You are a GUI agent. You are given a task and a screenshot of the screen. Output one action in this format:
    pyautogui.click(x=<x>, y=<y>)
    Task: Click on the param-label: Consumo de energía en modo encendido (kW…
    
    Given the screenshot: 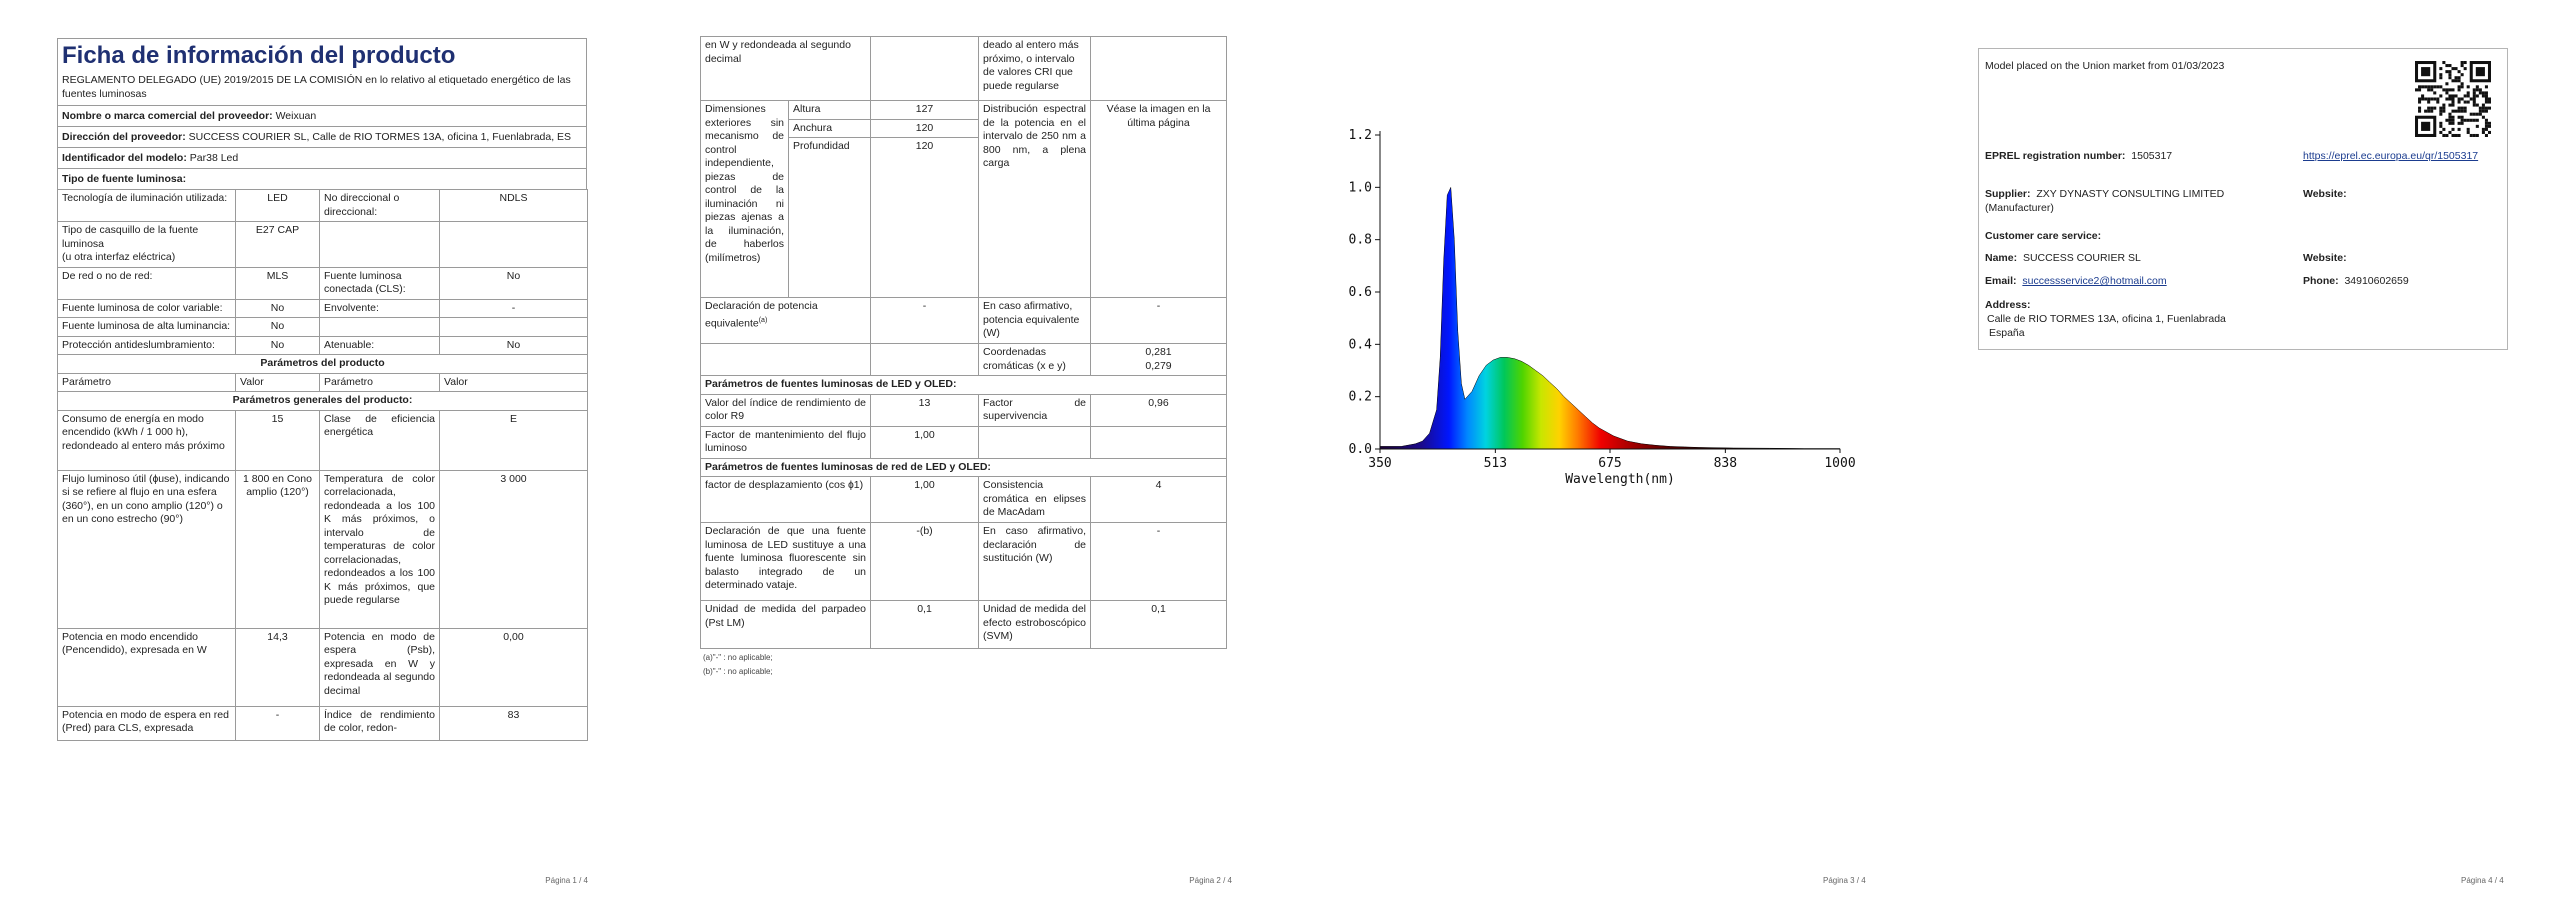 What is the action you would take?
    pyautogui.click(x=146, y=440)
    